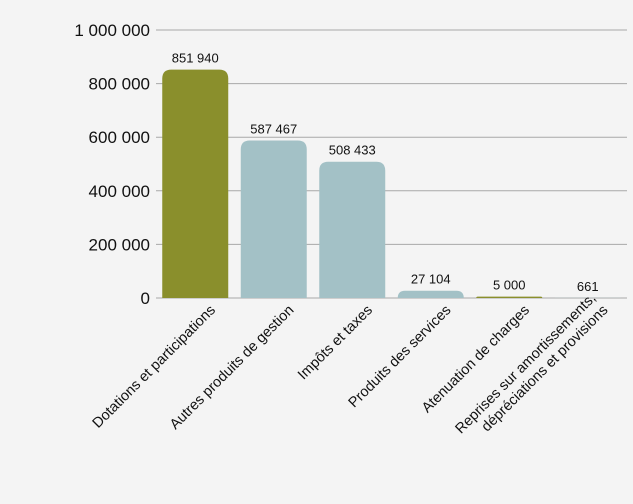 This screenshot has height=504, width=633. I want to click on y-tick-label: 400 000, so click(119, 191).